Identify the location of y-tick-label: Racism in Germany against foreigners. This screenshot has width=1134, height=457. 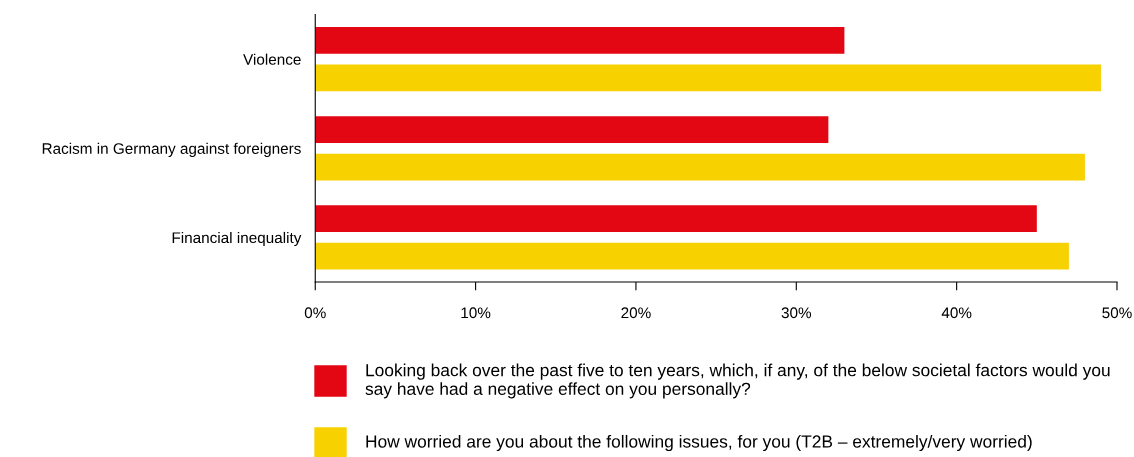
(171, 149).